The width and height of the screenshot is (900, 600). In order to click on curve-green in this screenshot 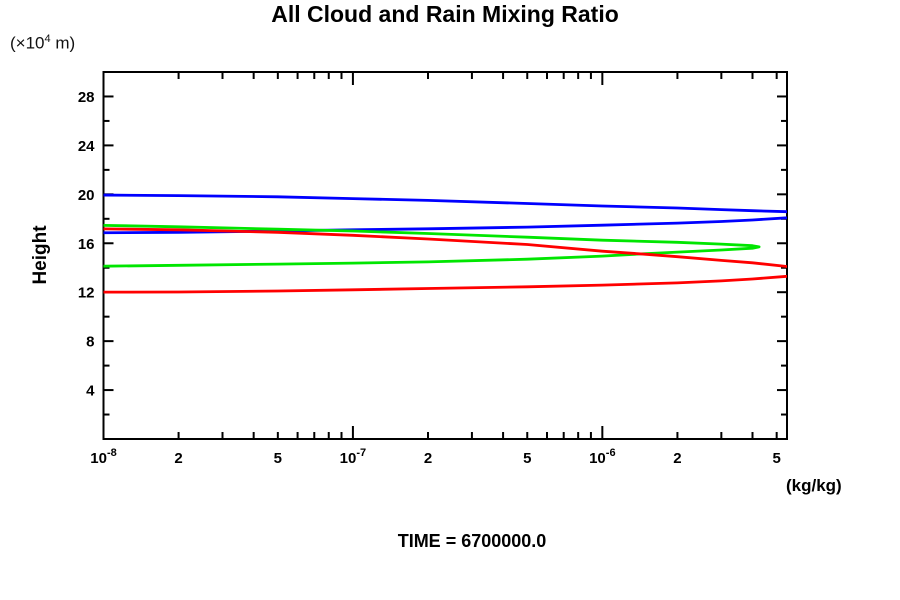, I will do `click(432, 245)`.